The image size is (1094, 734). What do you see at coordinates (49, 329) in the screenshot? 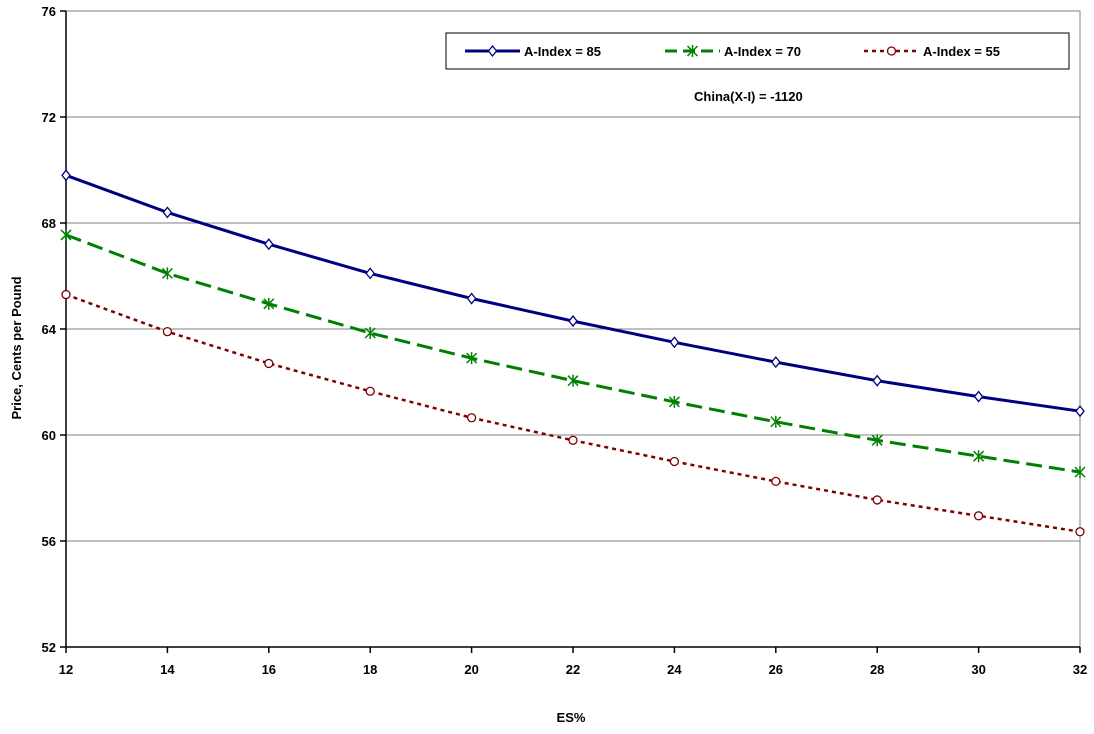
I see `y-tick-label: 64` at bounding box center [49, 329].